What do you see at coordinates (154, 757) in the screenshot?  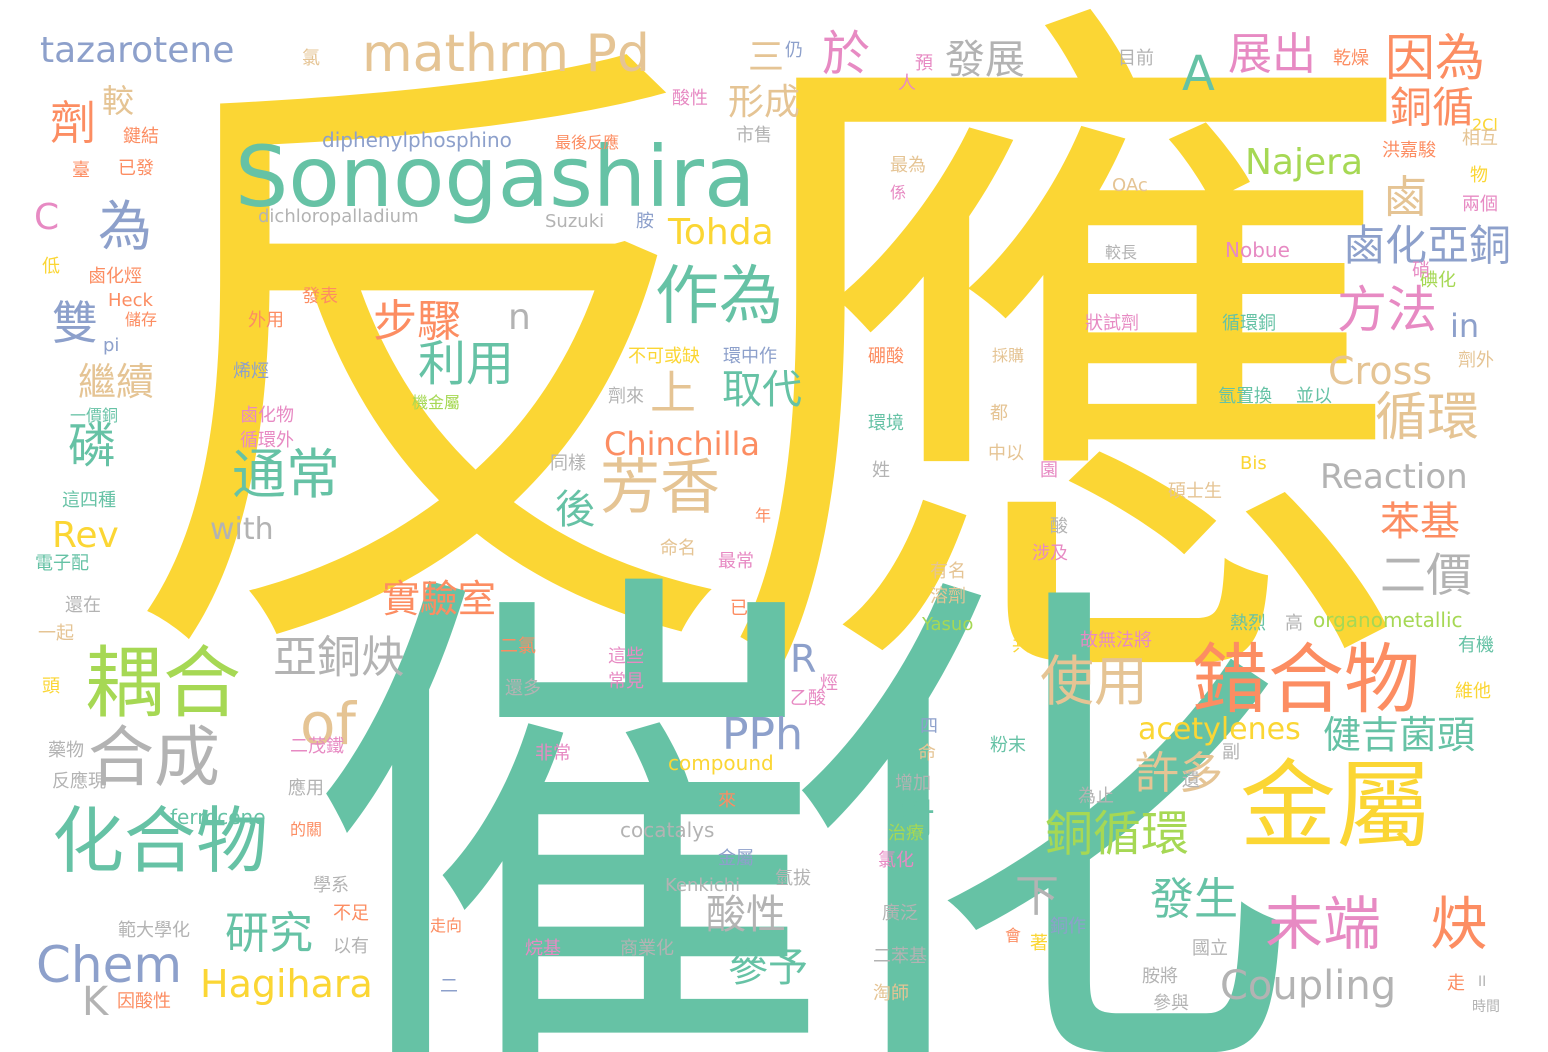 I see `word-8: 合成` at bounding box center [154, 757].